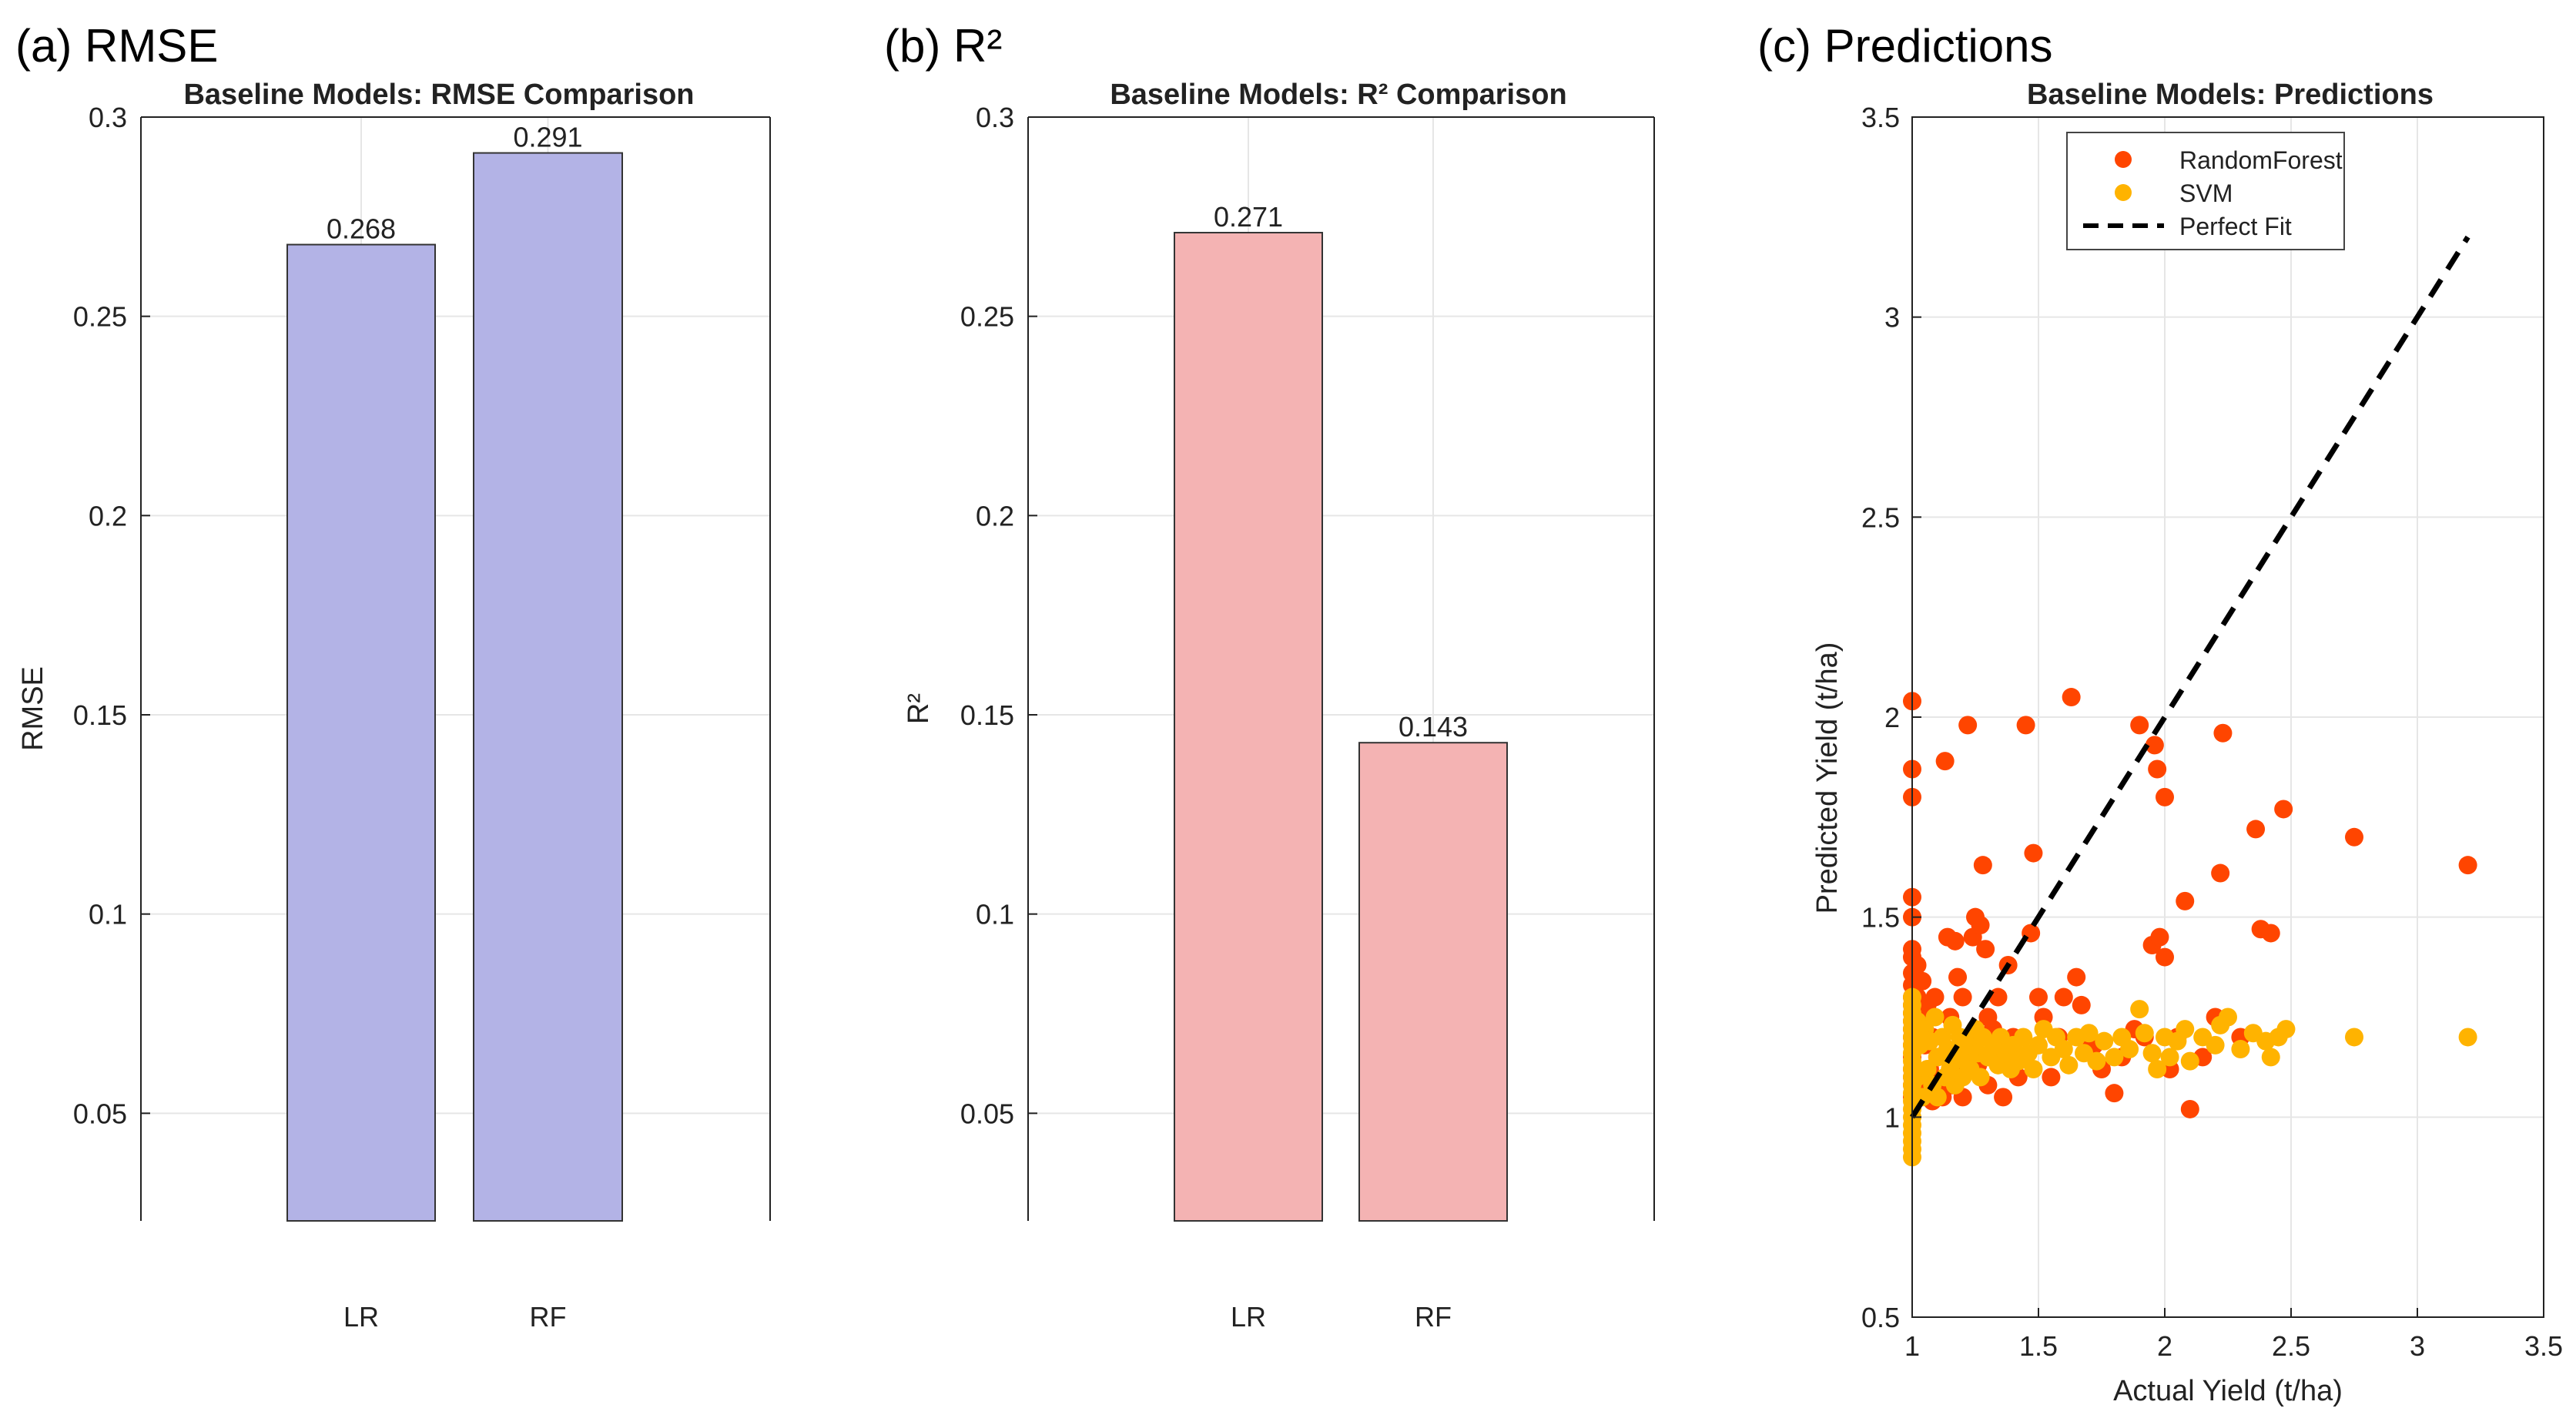 This screenshot has width=2576, height=1425. What do you see at coordinates (116, 46) in the screenshot?
I see `panel-a-label: (a) RMSE` at bounding box center [116, 46].